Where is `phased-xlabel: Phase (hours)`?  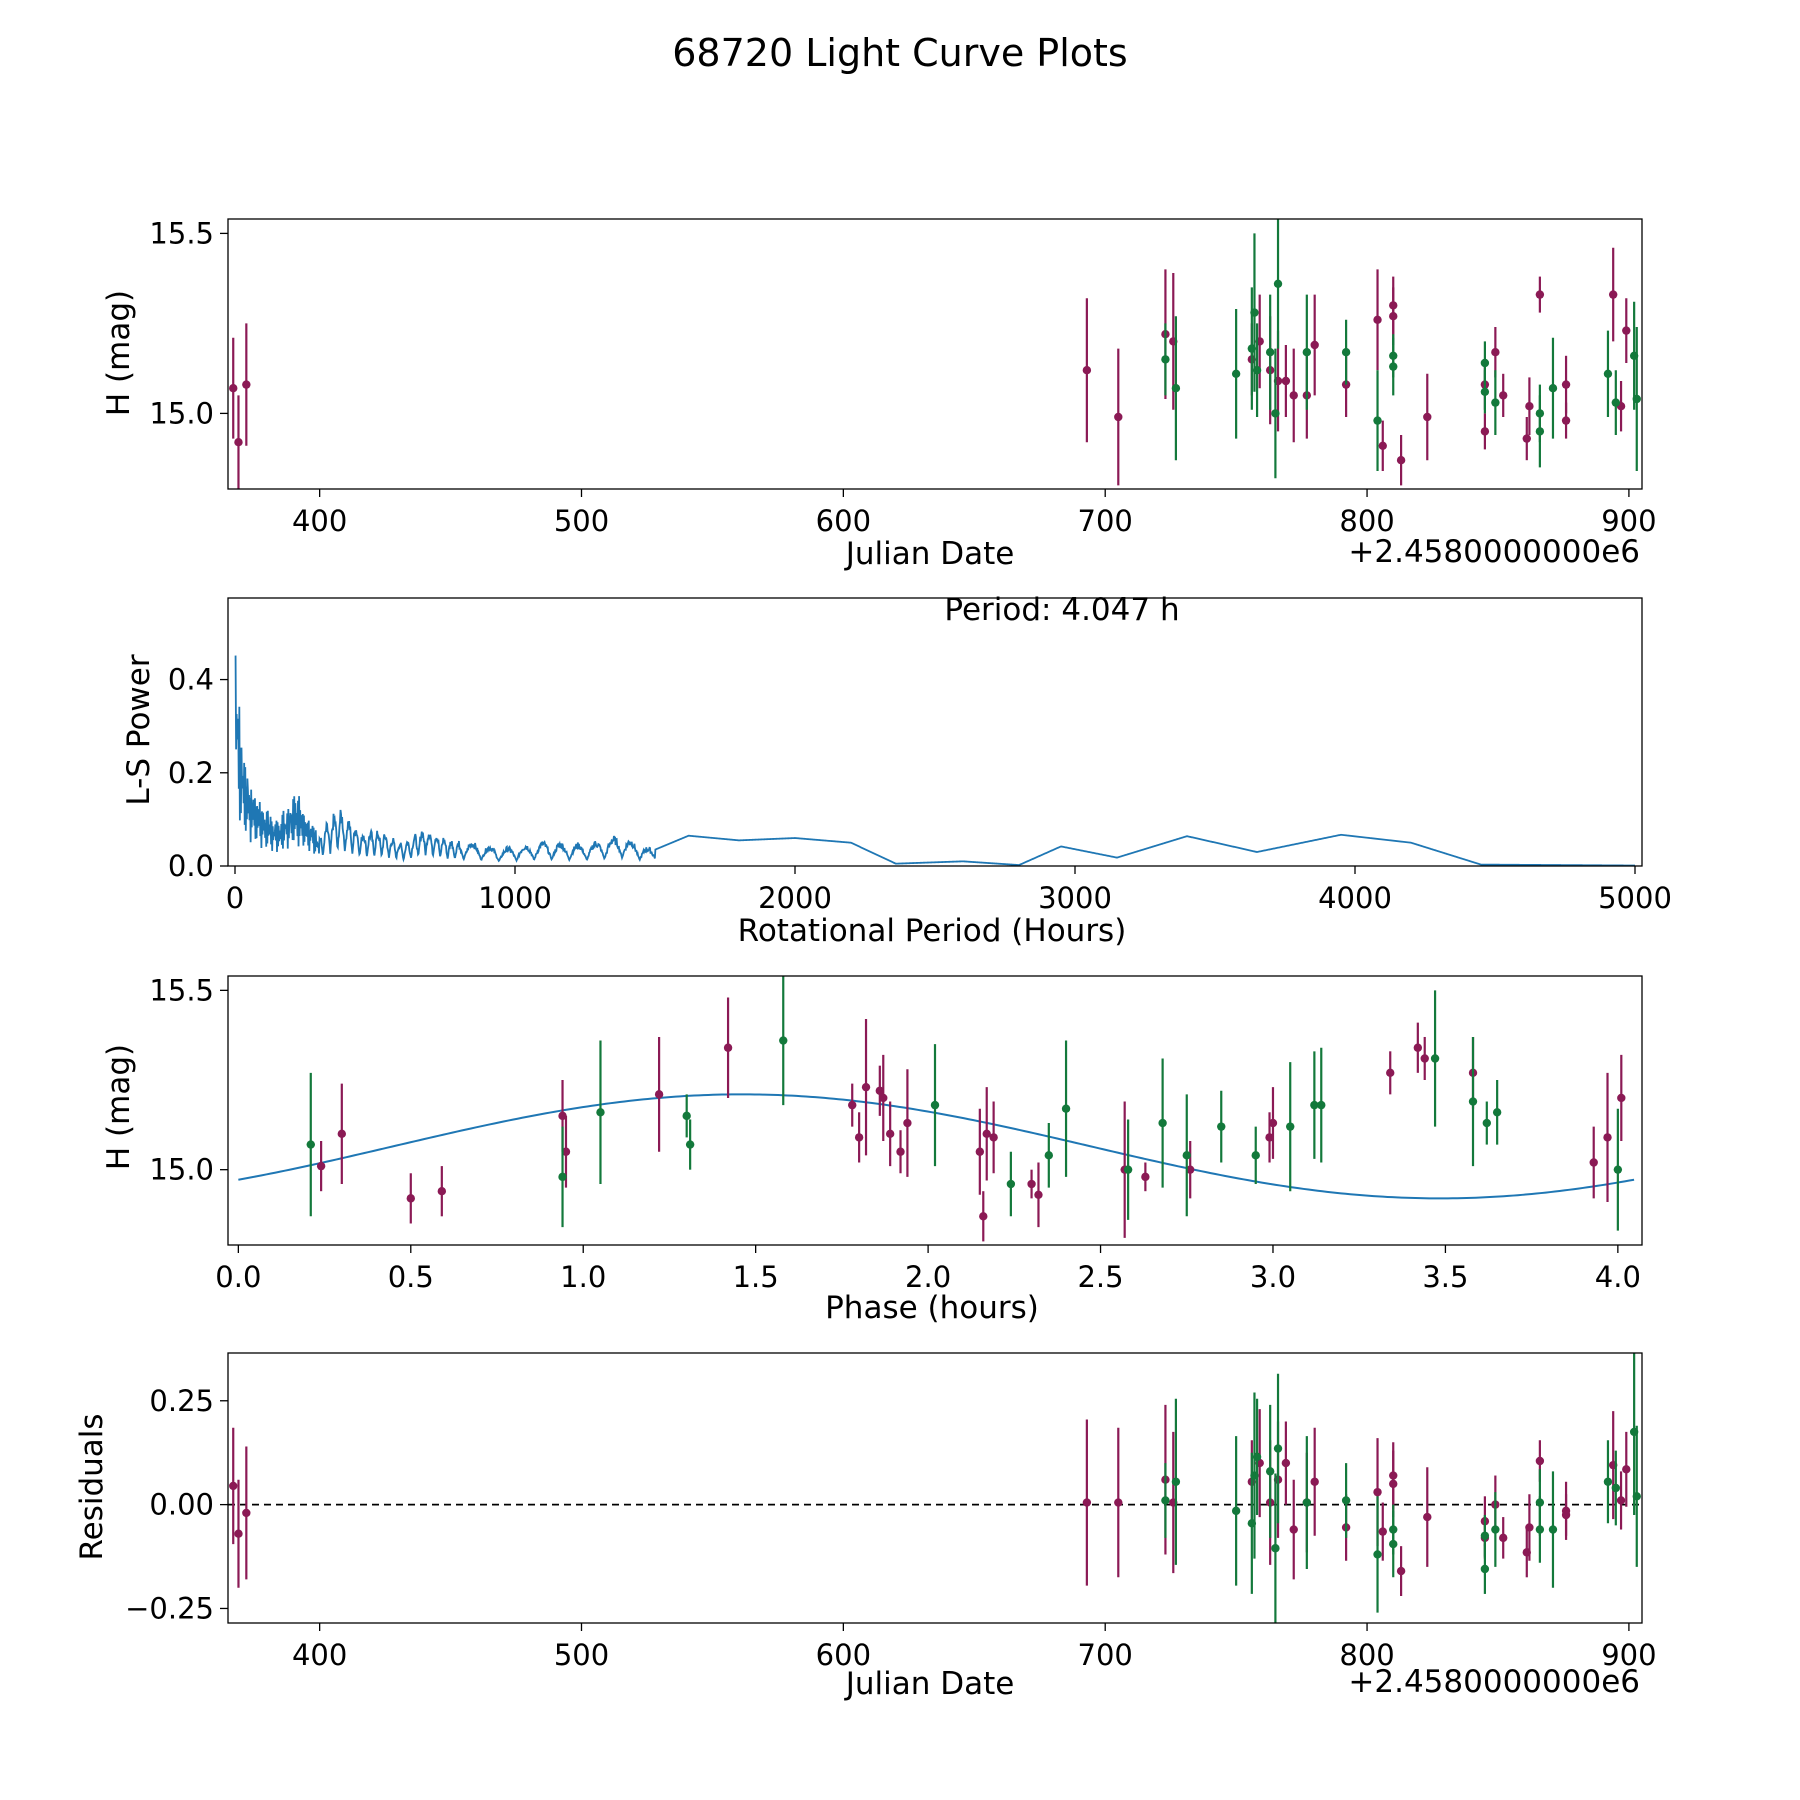
phased-xlabel: Phase (hours) is located at coordinates (932, 1308).